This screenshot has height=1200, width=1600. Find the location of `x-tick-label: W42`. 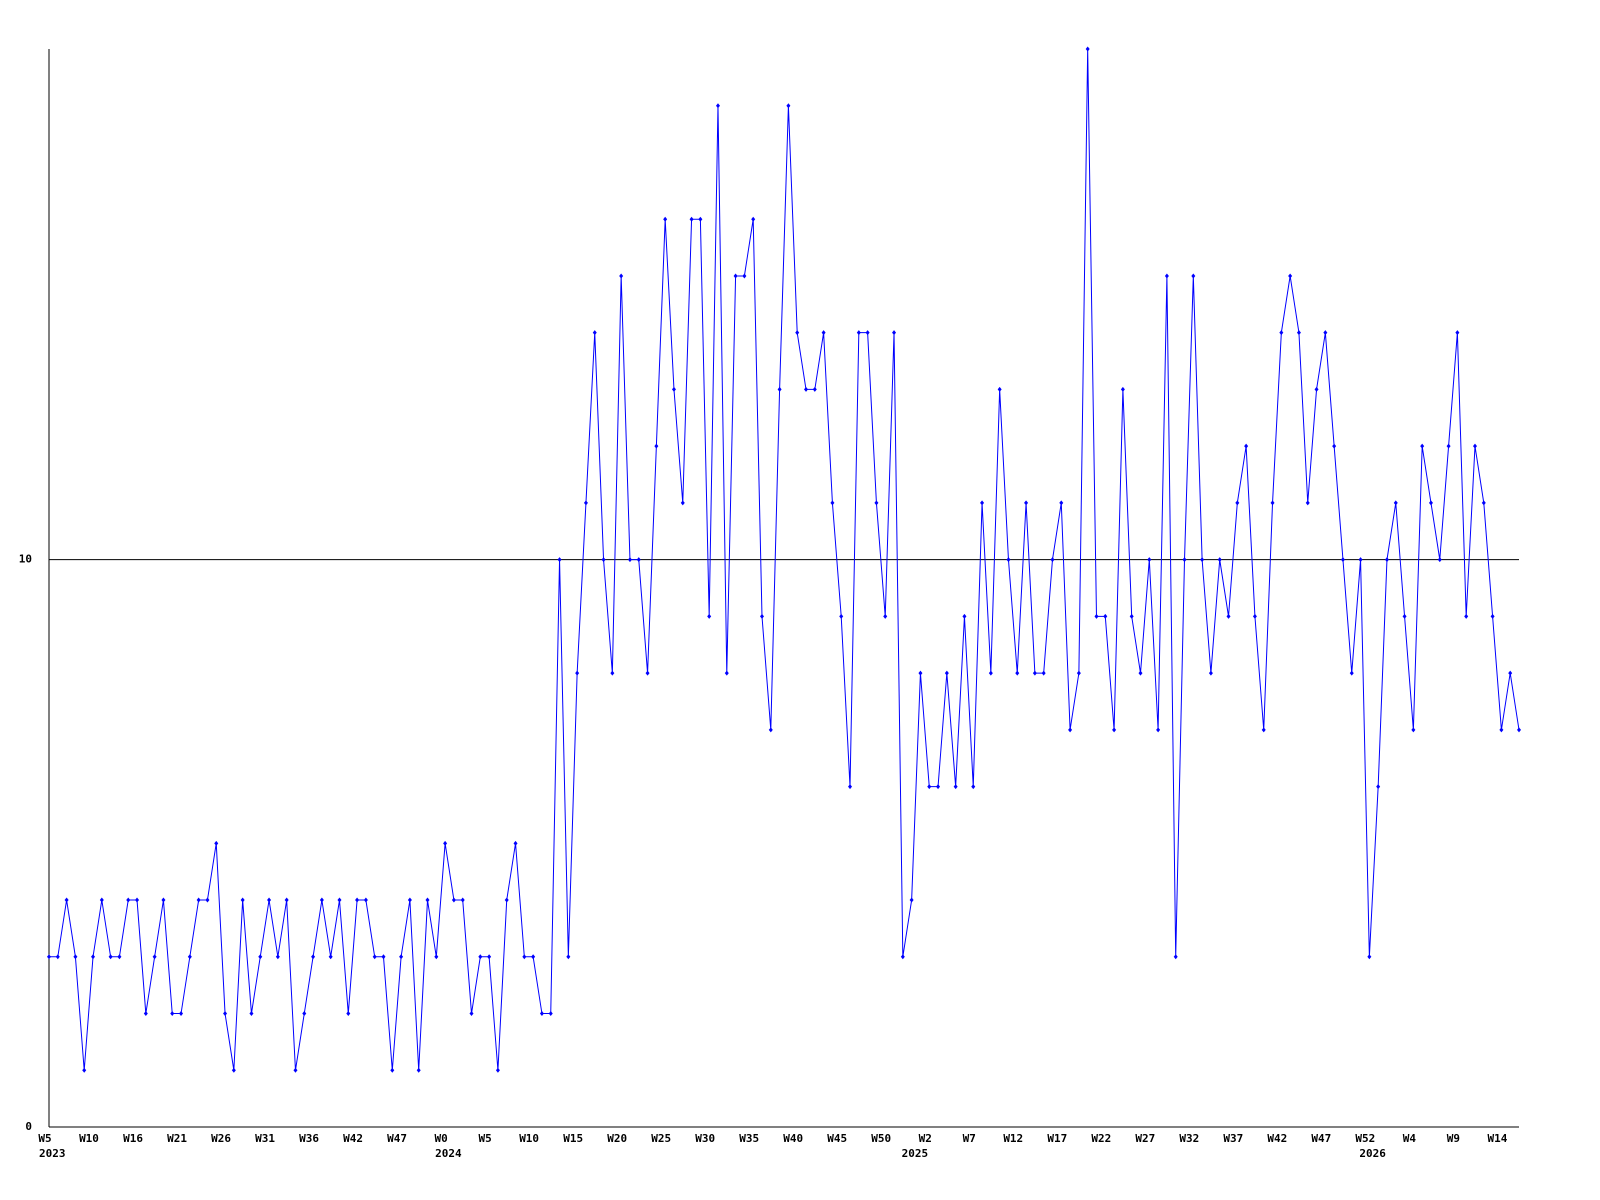

x-tick-label: W42 is located at coordinates (353, 1138).